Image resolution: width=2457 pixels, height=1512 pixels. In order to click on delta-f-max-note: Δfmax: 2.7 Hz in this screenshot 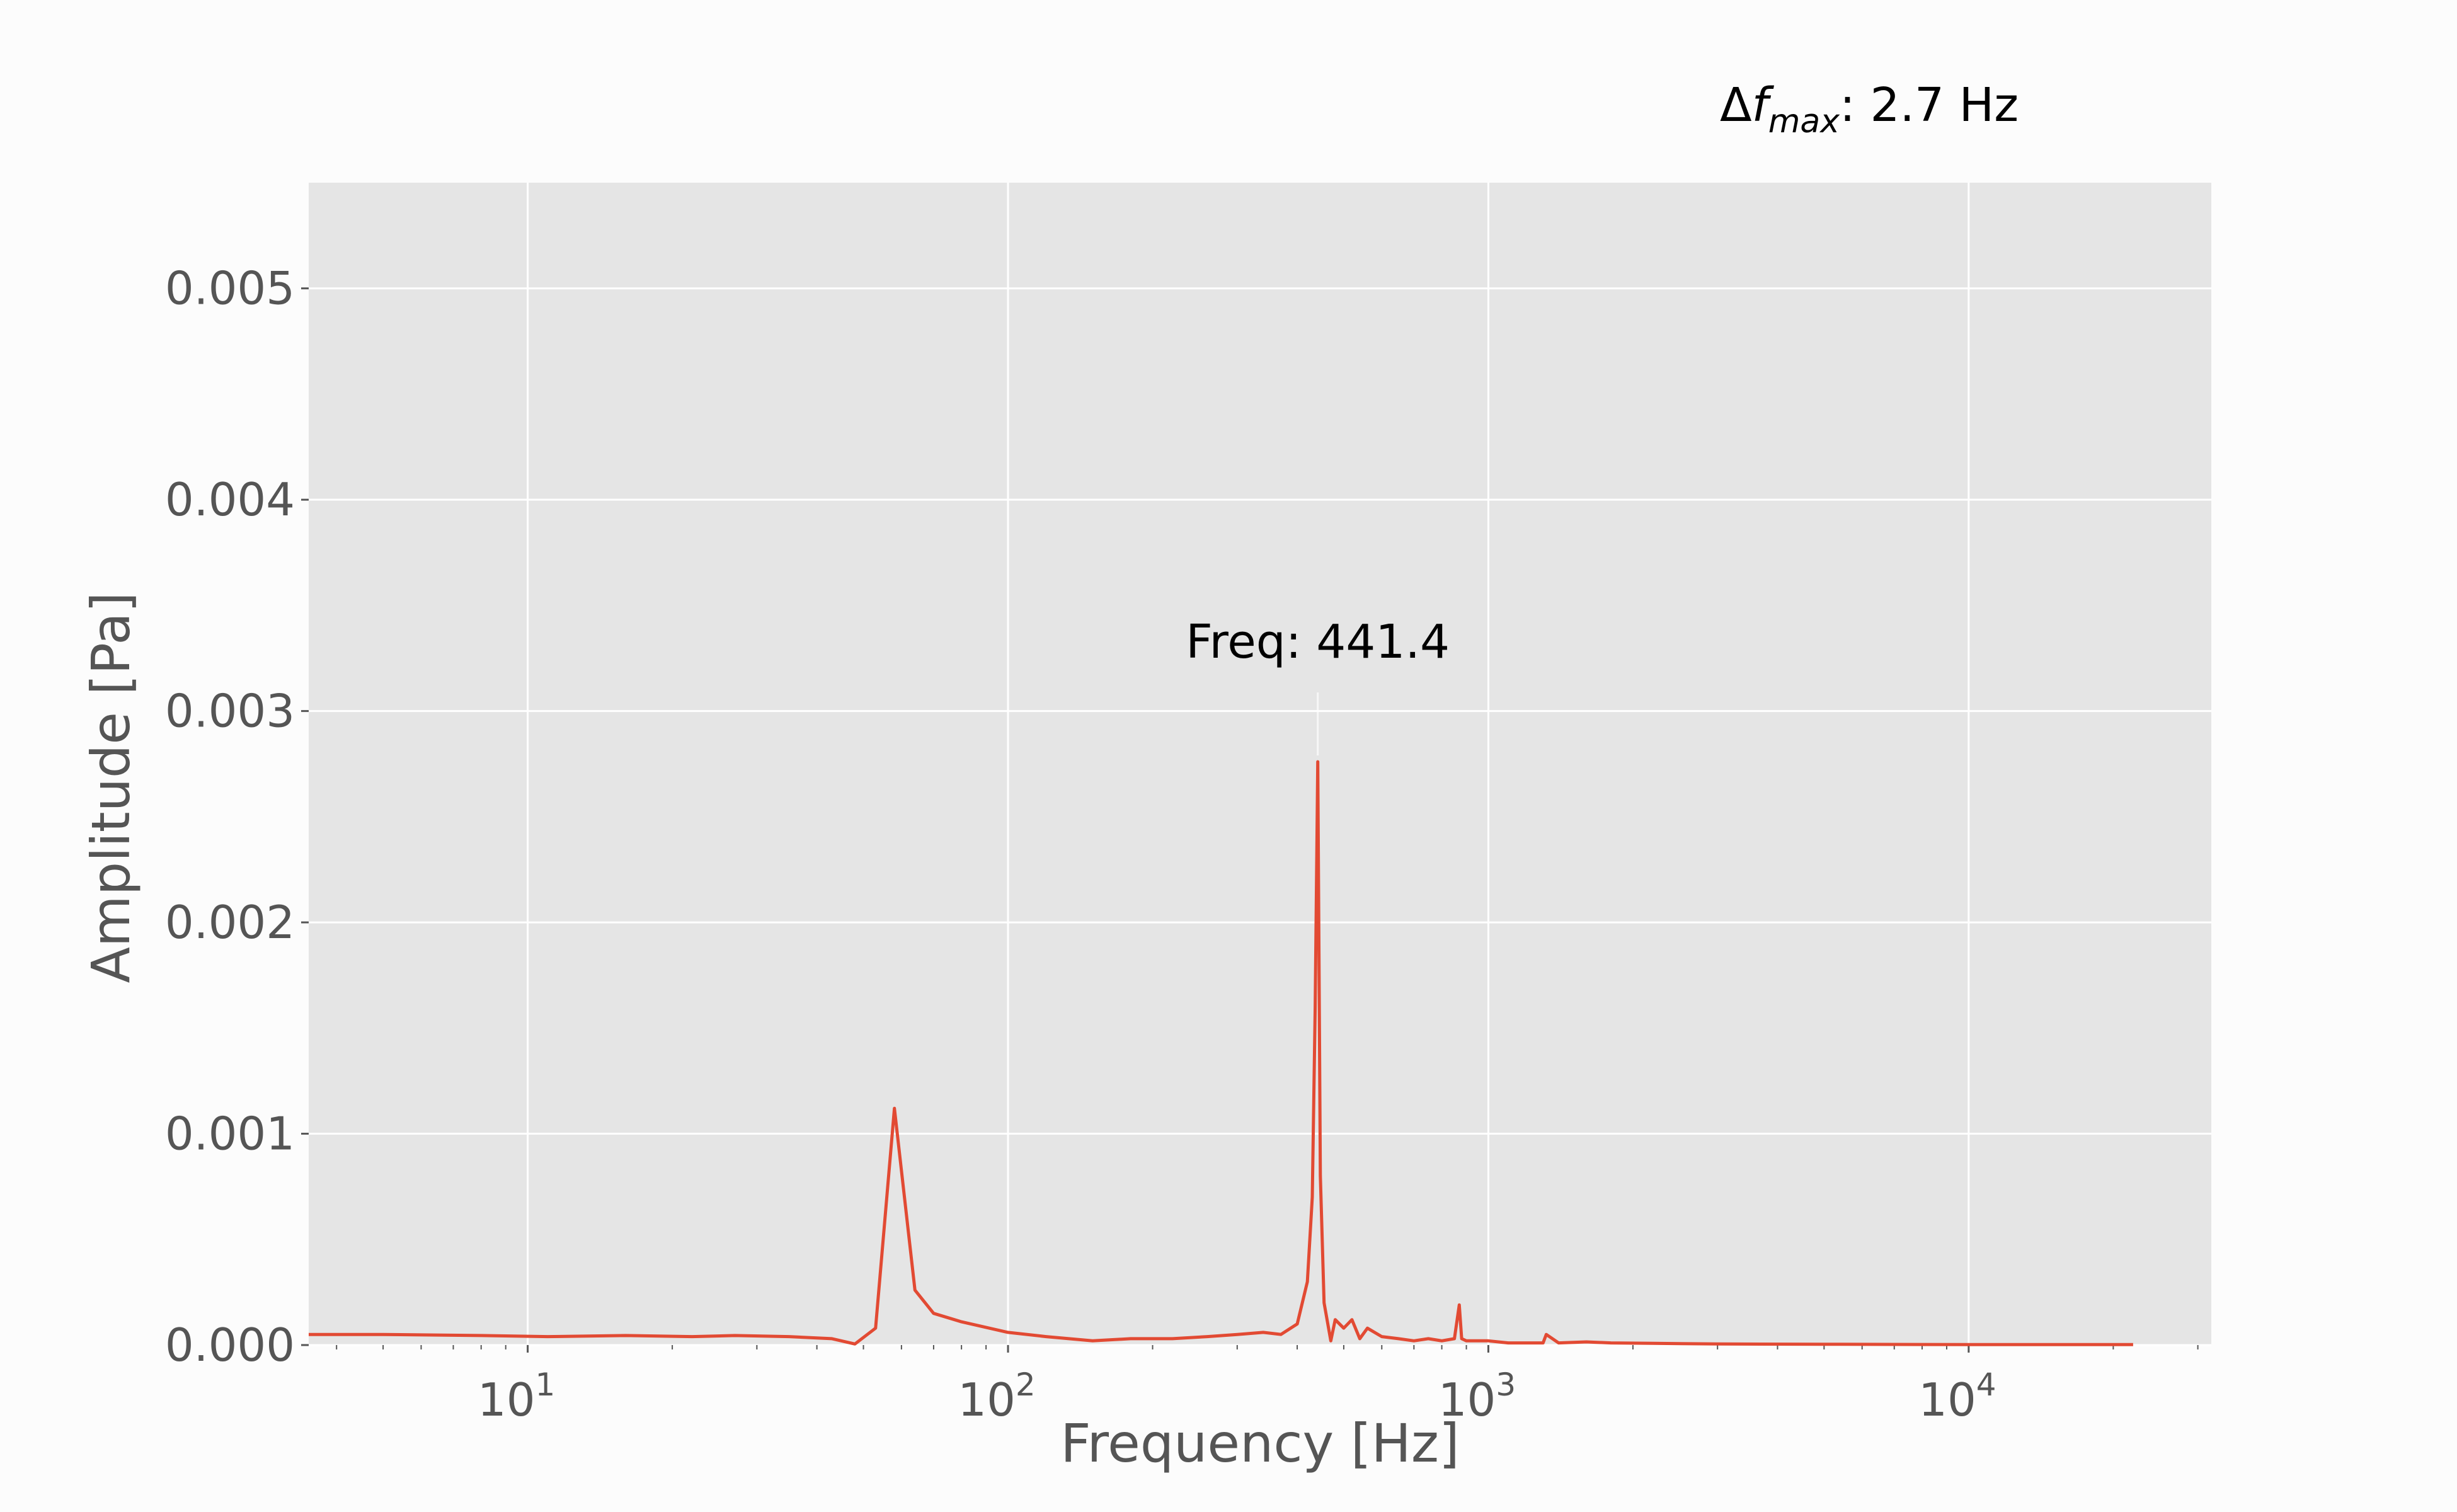, I will do `click(1869, 109)`.